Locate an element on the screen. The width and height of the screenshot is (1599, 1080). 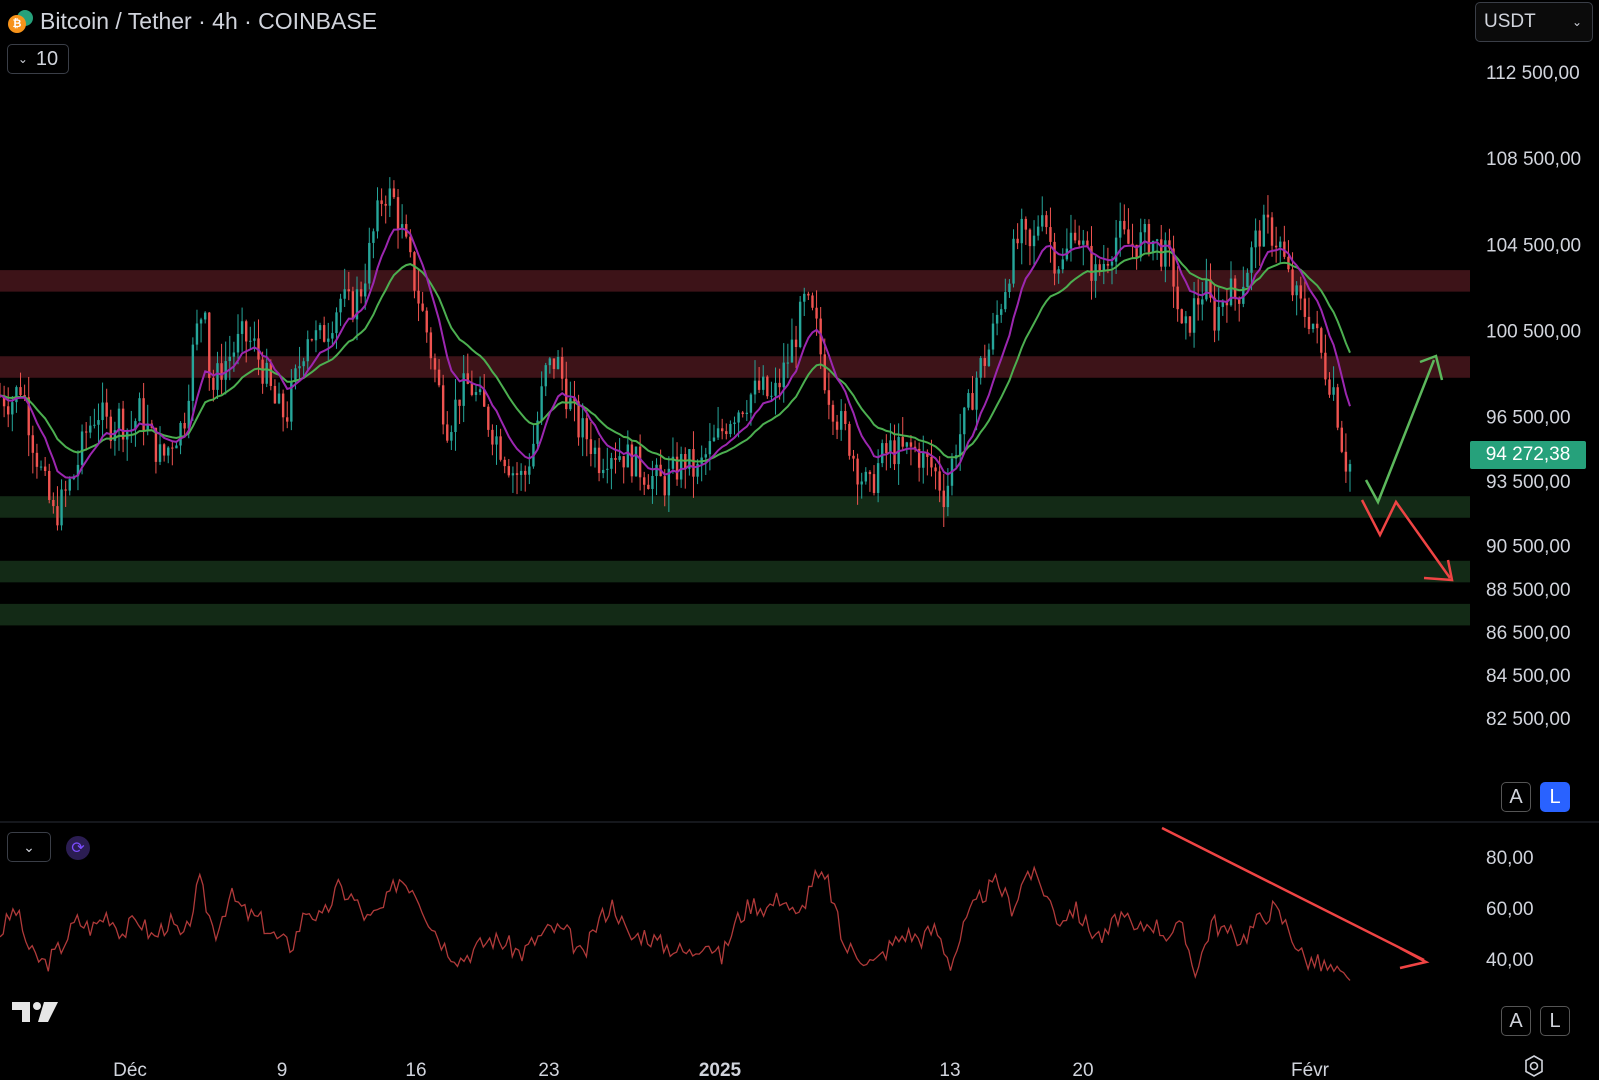
resistance-zone is located at coordinates (735, 367).